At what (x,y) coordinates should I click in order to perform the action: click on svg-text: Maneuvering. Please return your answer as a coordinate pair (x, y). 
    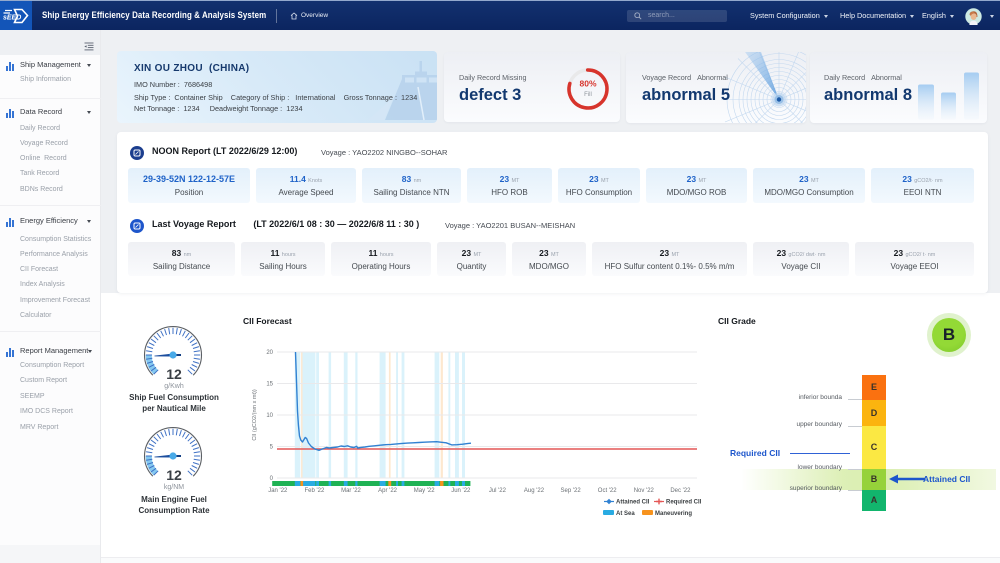
    Looking at the image, I should click on (673, 514).